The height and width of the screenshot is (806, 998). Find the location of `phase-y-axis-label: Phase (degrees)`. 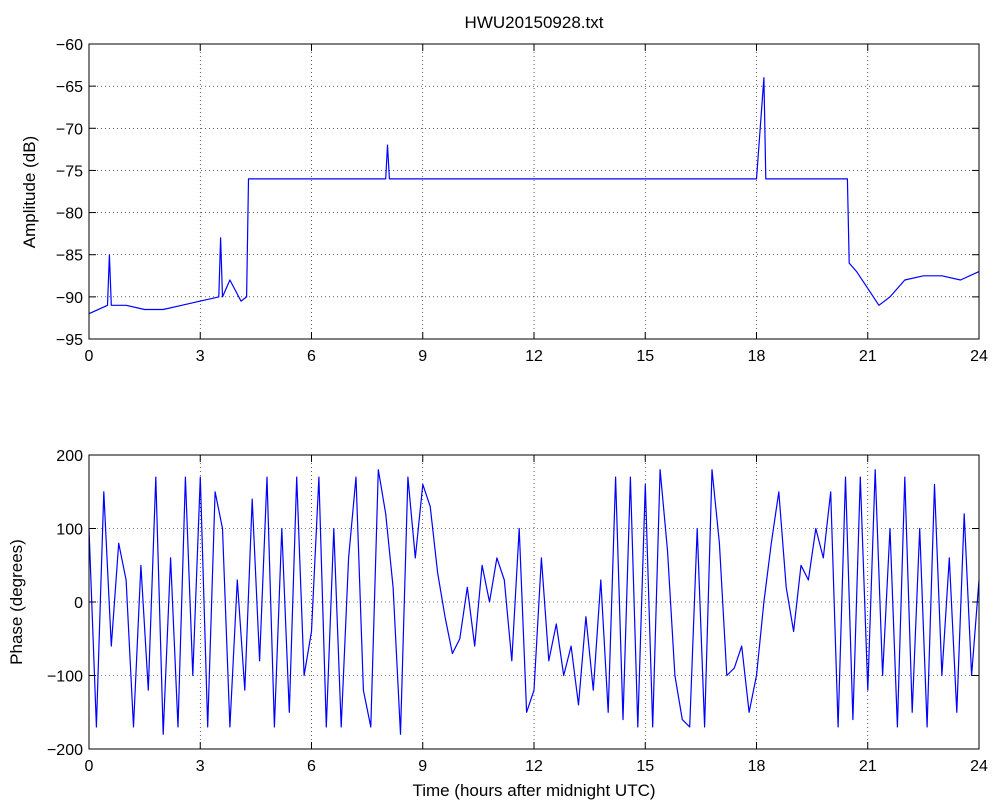

phase-y-axis-label: Phase (degrees) is located at coordinates (16, 602).